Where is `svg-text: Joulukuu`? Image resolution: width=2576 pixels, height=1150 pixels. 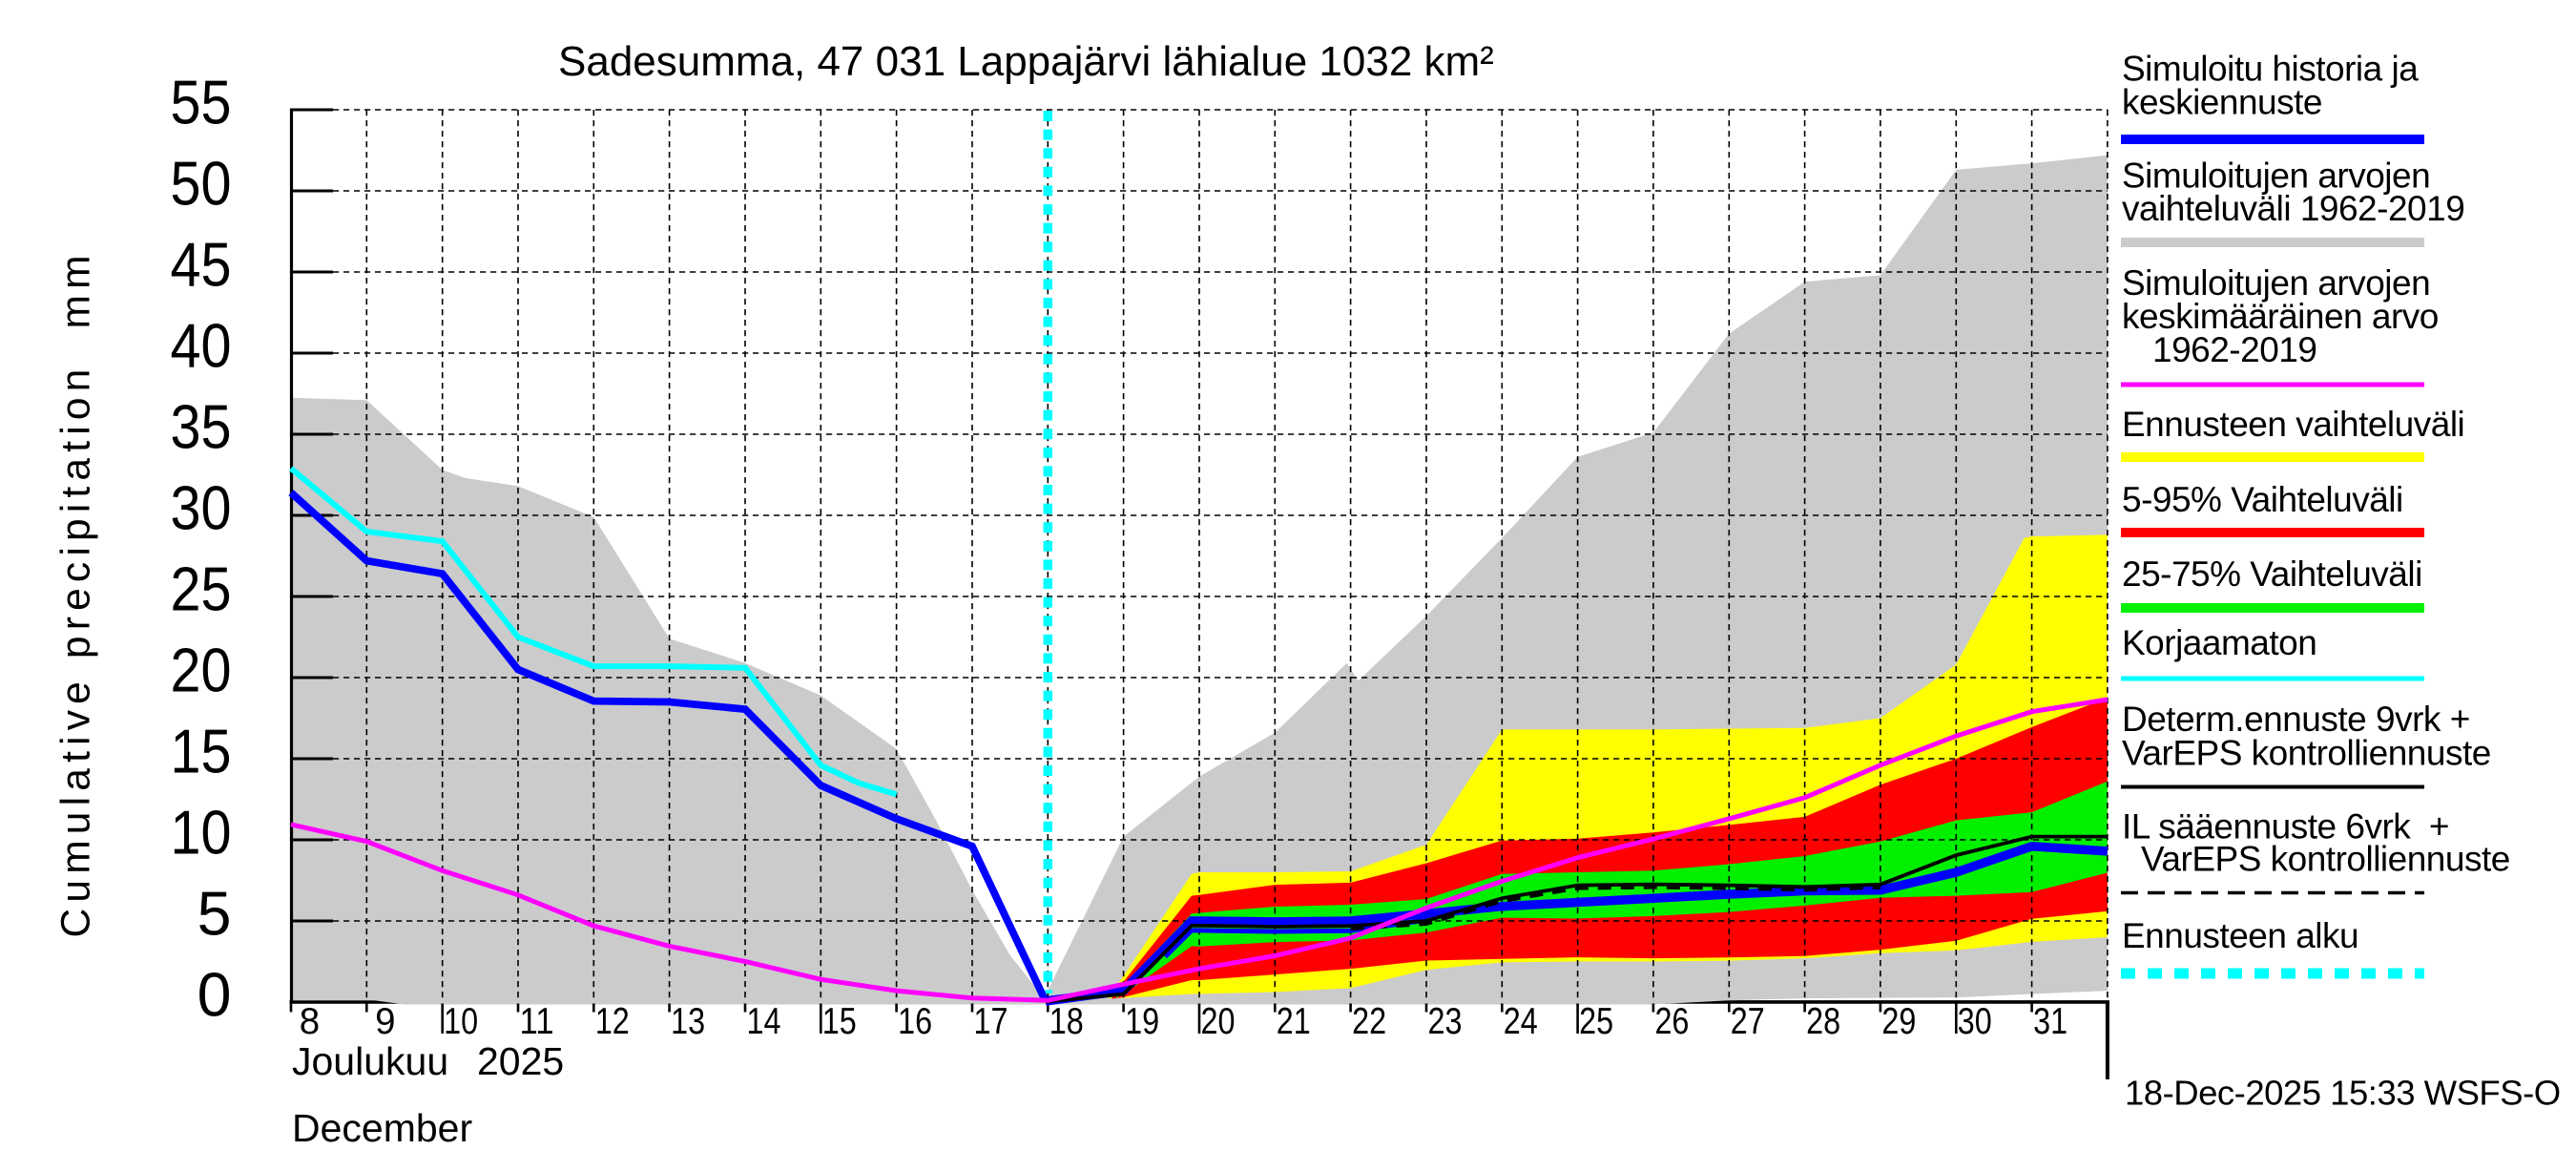
svg-text: Joulukuu is located at coordinates (370, 1061).